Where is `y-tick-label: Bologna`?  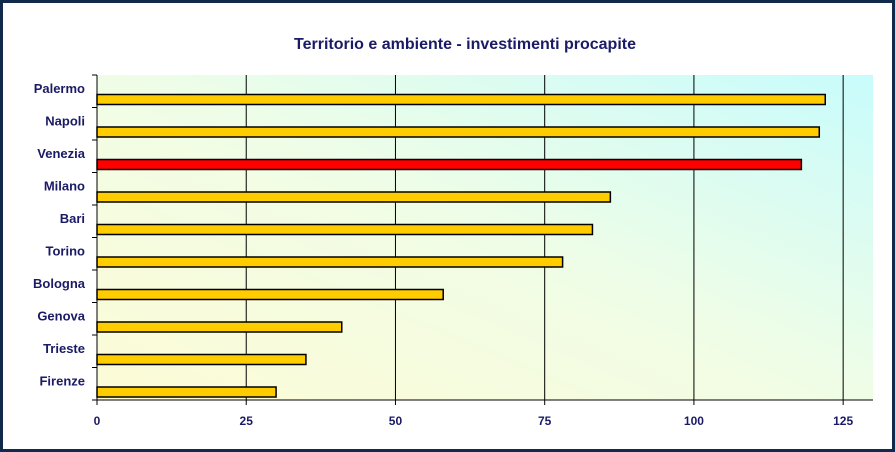 y-tick-label: Bologna is located at coordinates (59, 283).